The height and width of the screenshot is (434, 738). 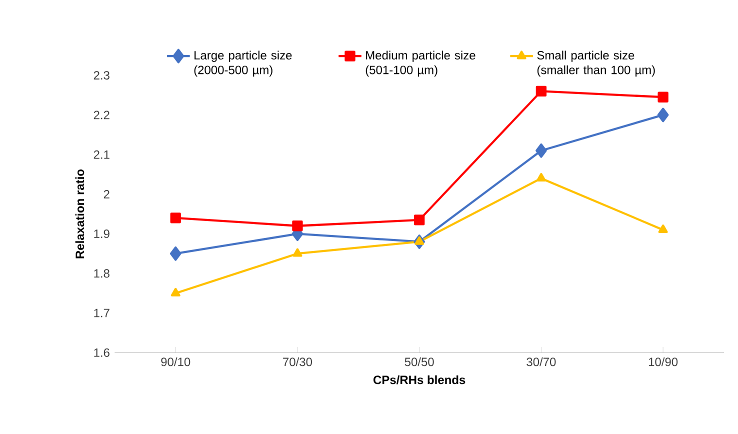 I want to click on legend-label: Large particle size (2000-500 µm), so click(x=243, y=63).